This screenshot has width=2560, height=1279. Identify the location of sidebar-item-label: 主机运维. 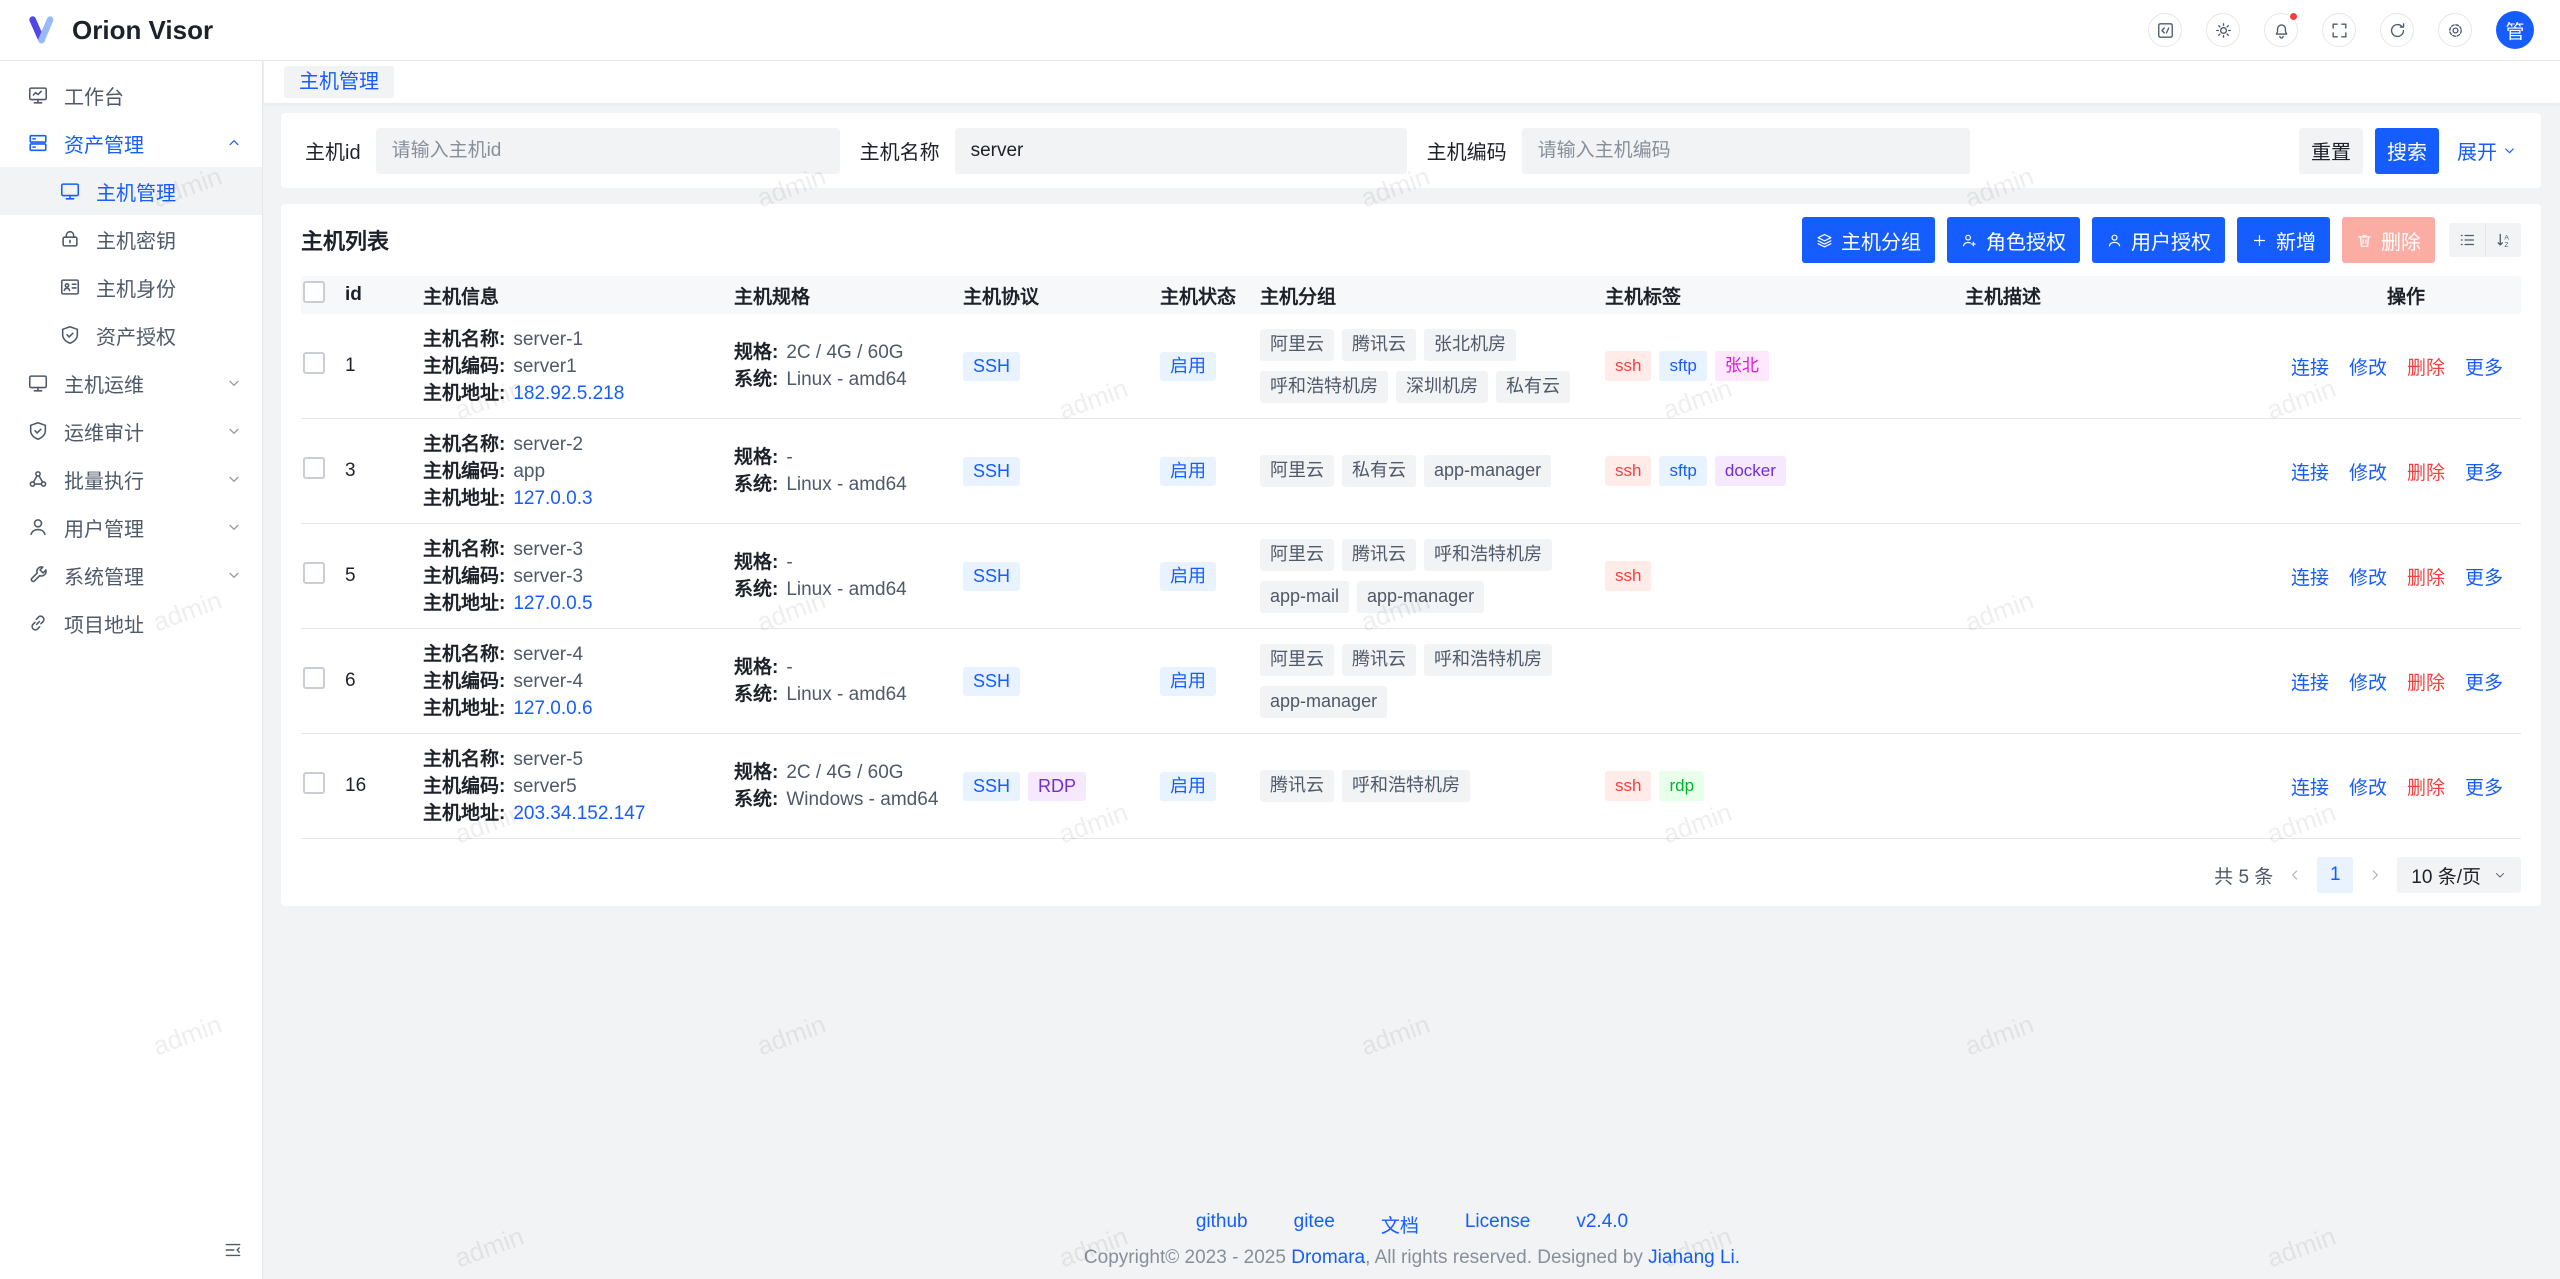
(104, 385).